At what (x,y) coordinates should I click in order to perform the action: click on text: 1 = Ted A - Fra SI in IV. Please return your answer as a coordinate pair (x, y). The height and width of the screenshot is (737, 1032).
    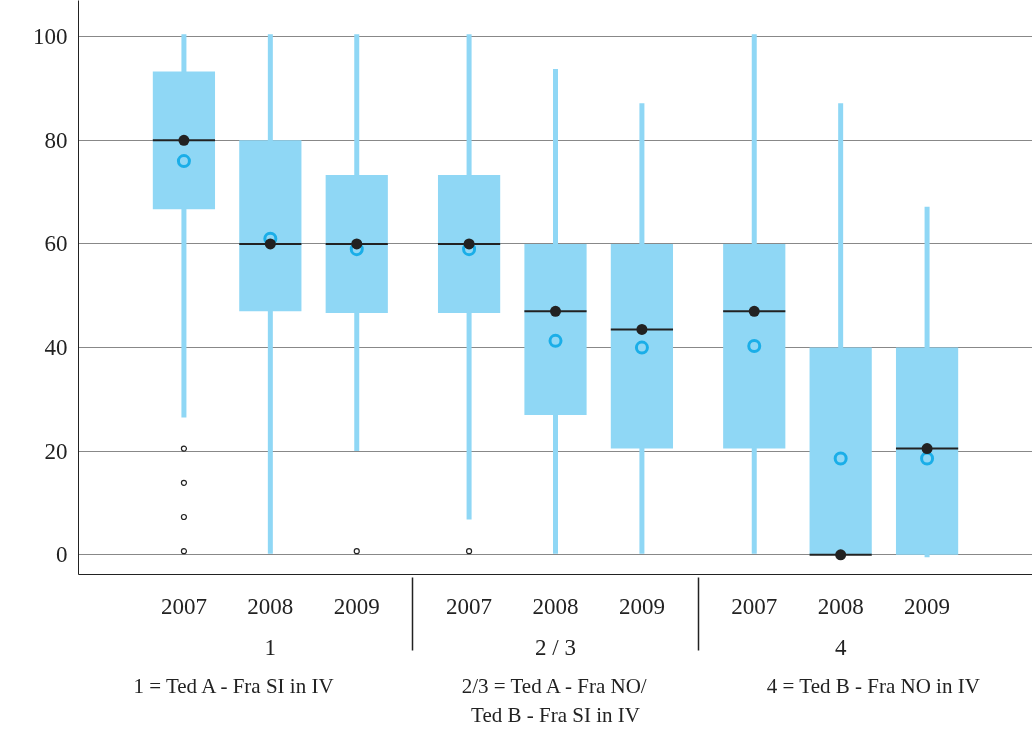
    Looking at the image, I should click on (233, 685).